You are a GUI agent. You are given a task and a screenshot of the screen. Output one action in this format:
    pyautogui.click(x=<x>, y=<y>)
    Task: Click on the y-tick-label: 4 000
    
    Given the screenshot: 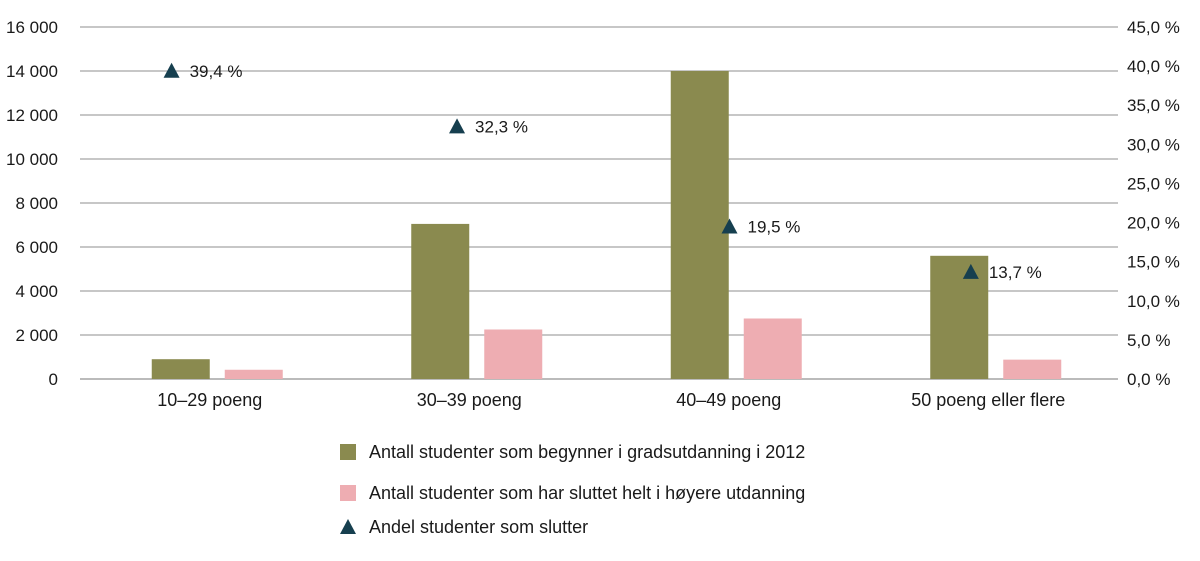 What is the action you would take?
    pyautogui.click(x=36, y=291)
    